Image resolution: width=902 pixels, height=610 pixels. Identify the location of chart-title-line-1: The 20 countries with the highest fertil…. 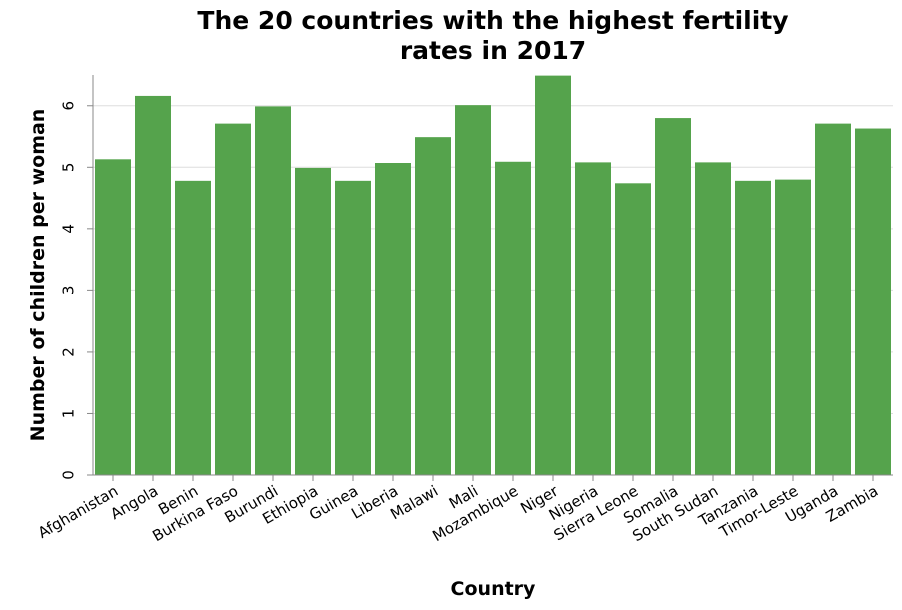
(493, 20).